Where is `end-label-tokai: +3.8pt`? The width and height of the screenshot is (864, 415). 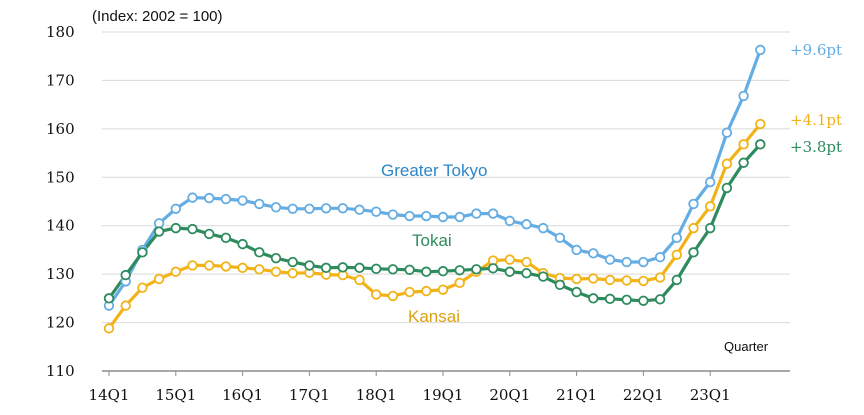
end-label-tokai: +3.8pt is located at coordinates (816, 147).